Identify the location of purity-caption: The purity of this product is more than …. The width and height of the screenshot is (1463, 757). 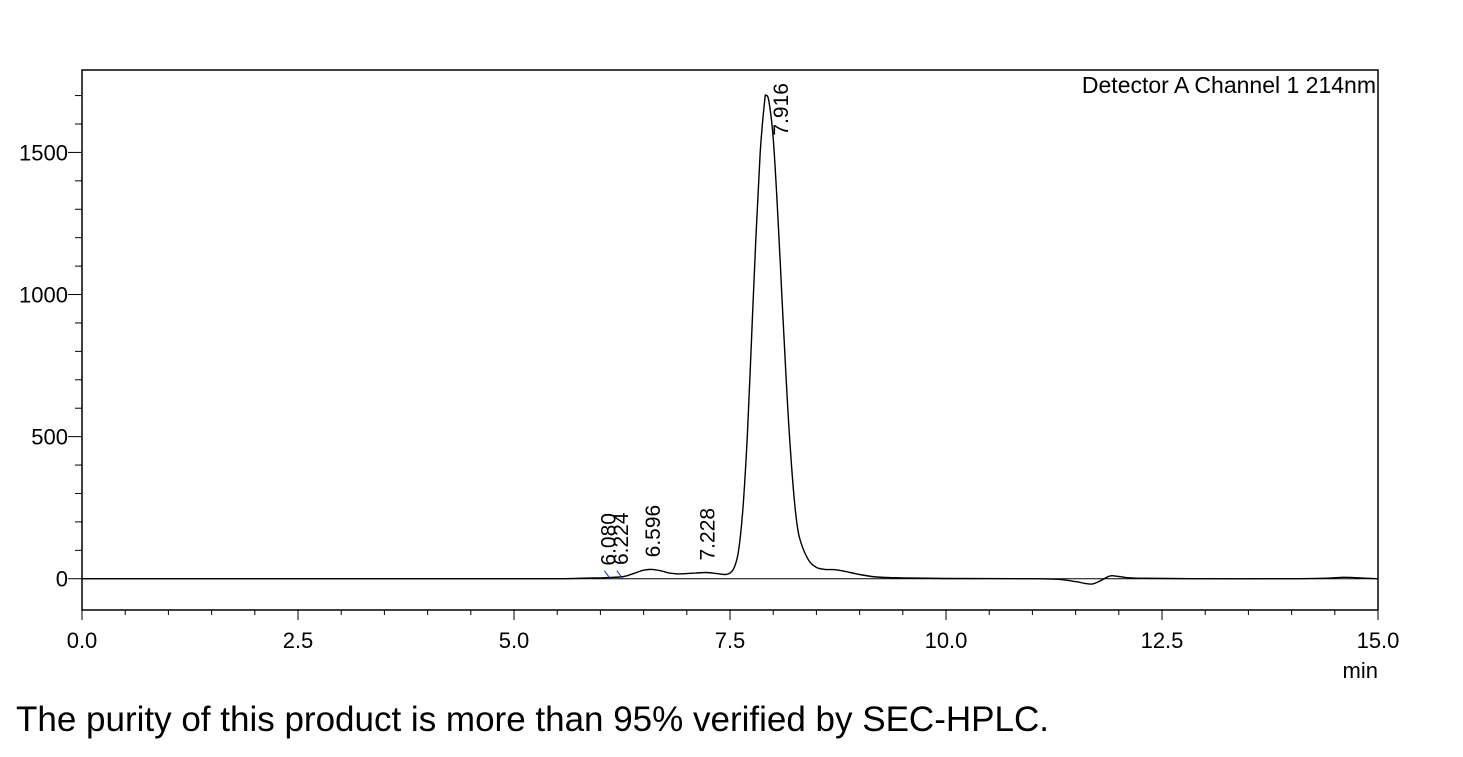
(532, 719).